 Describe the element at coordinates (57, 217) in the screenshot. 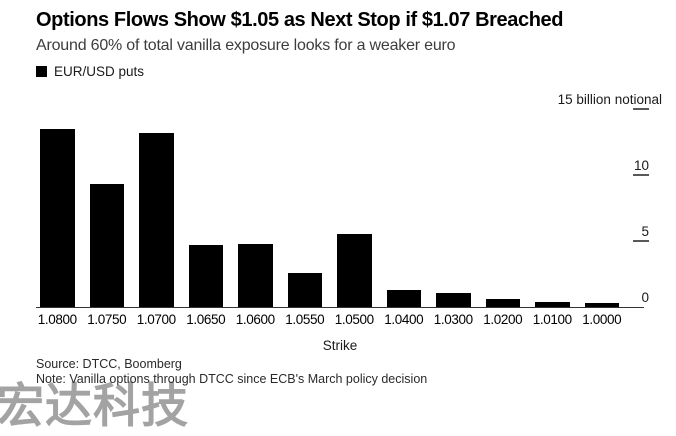

I see `bar-strike-1.0800` at that location.